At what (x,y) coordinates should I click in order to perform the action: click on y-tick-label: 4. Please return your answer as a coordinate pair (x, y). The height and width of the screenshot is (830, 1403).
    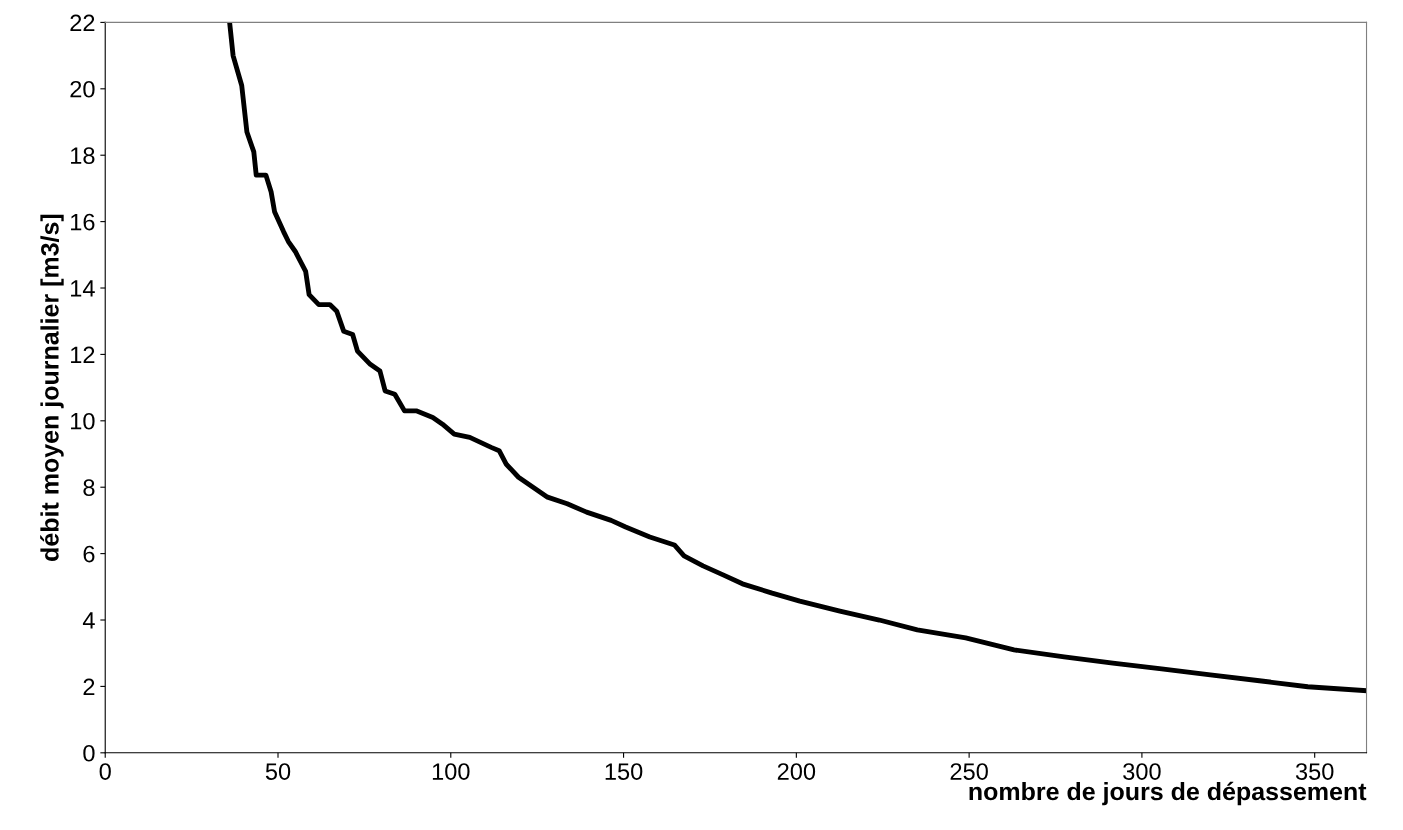
    Looking at the image, I should click on (88, 620).